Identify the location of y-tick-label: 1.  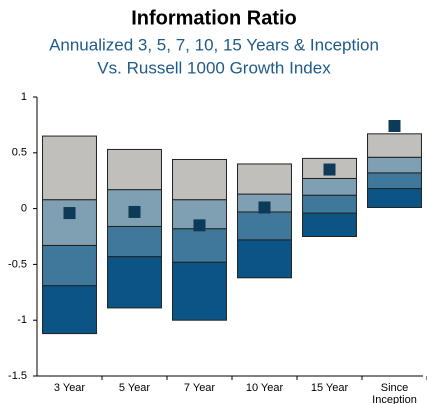
(24, 97).